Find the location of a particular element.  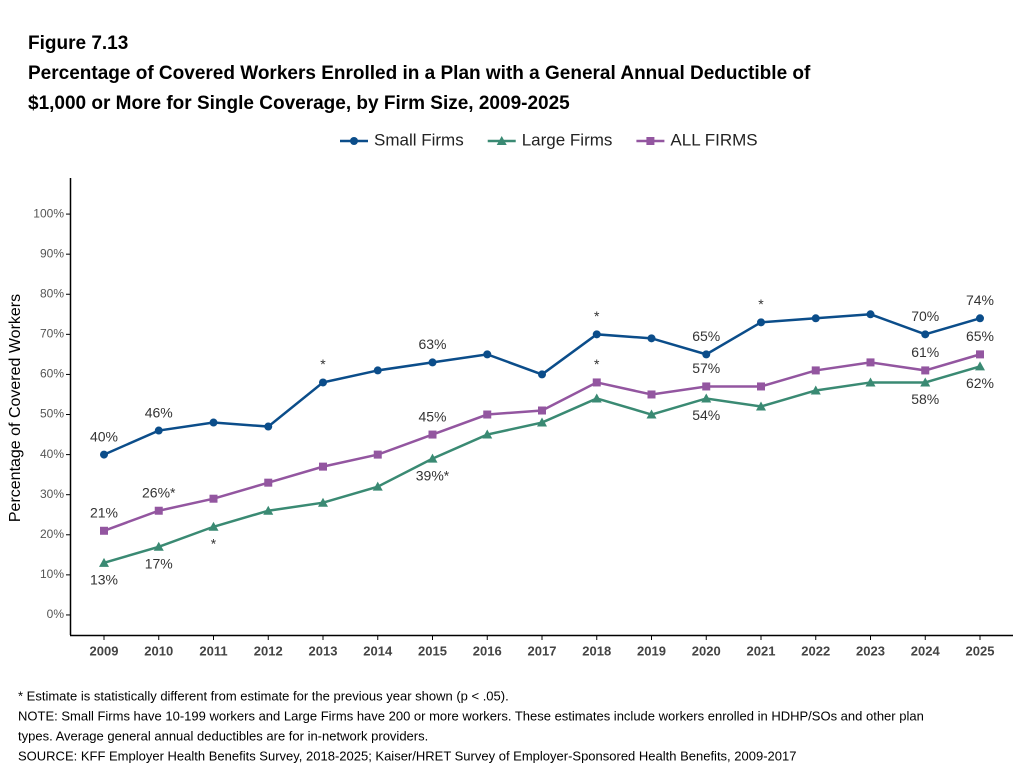

x-tick-label: 2015 is located at coordinates (432, 650).